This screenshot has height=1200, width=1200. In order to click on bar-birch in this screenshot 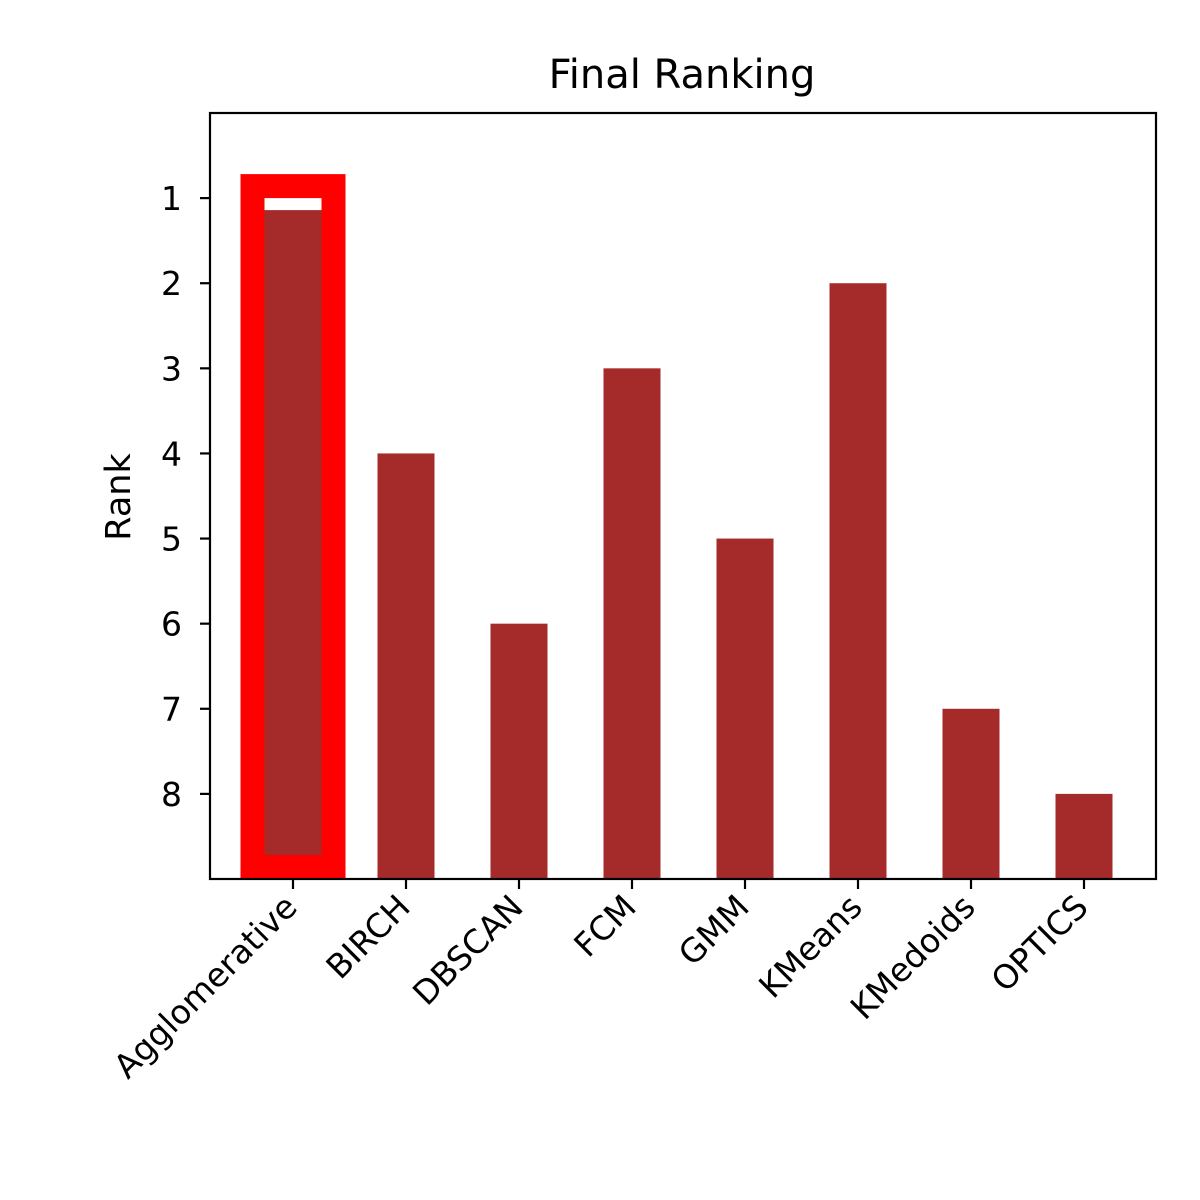, I will do `click(406, 666)`.